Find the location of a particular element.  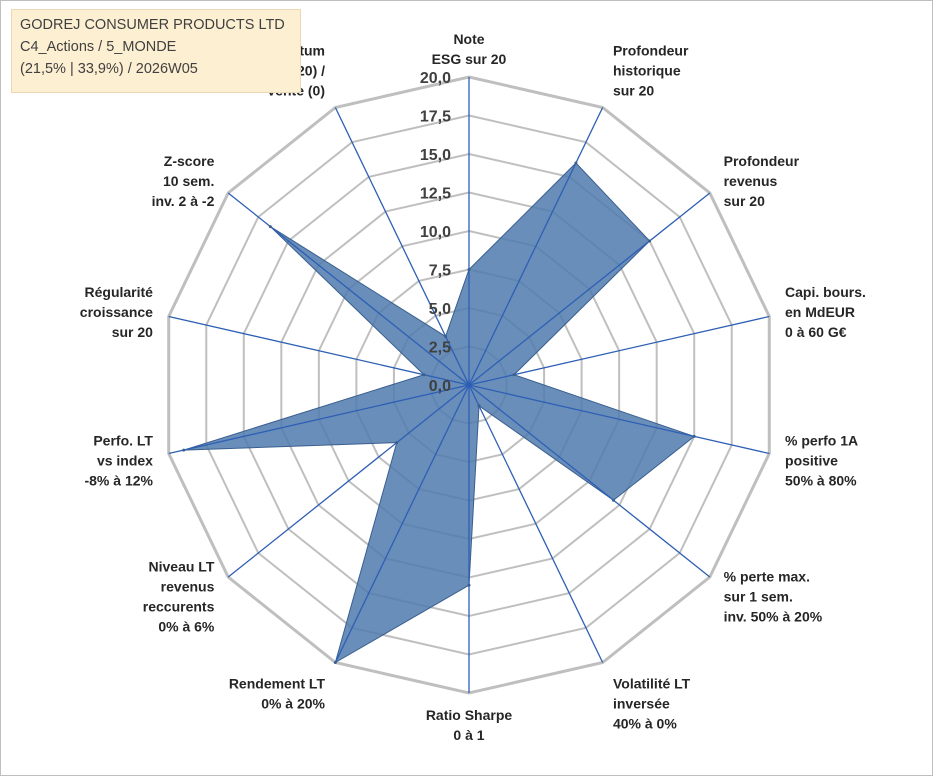

axis-label: Volatilité LT inversée 40% à 0% is located at coordinates (652, 704).